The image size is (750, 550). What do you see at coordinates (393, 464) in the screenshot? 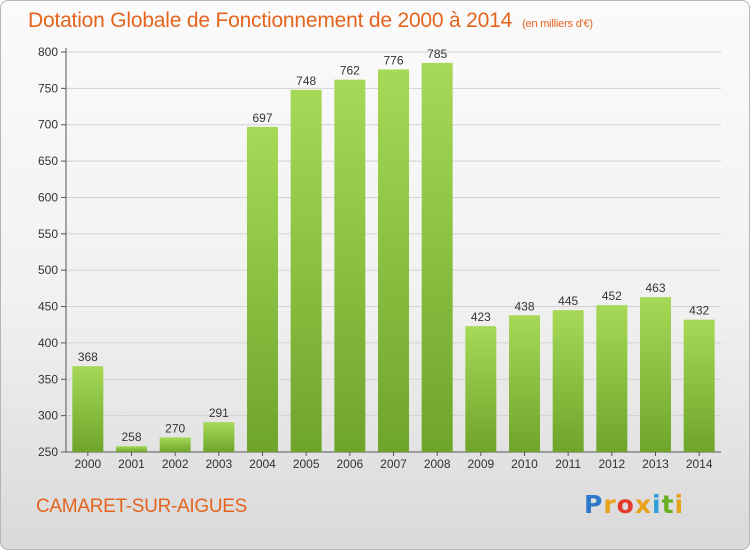
I see `x-tick-label: 2007` at bounding box center [393, 464].